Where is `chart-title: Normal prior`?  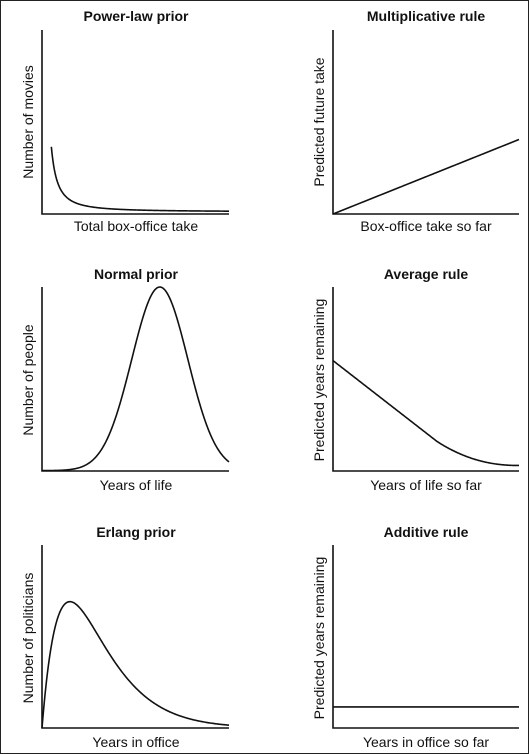 chart-title: Normal prior is located at coordinates (136, 274).